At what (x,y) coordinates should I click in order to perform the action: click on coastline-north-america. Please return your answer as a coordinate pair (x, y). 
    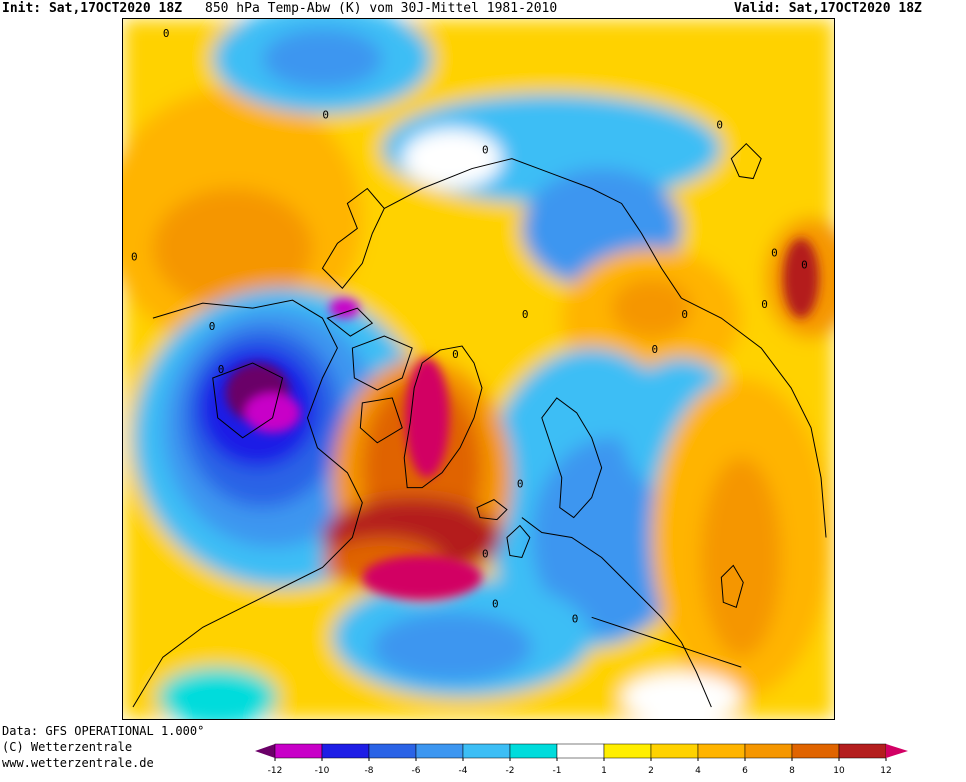
    Looking at the image, I should click on (247, 503).